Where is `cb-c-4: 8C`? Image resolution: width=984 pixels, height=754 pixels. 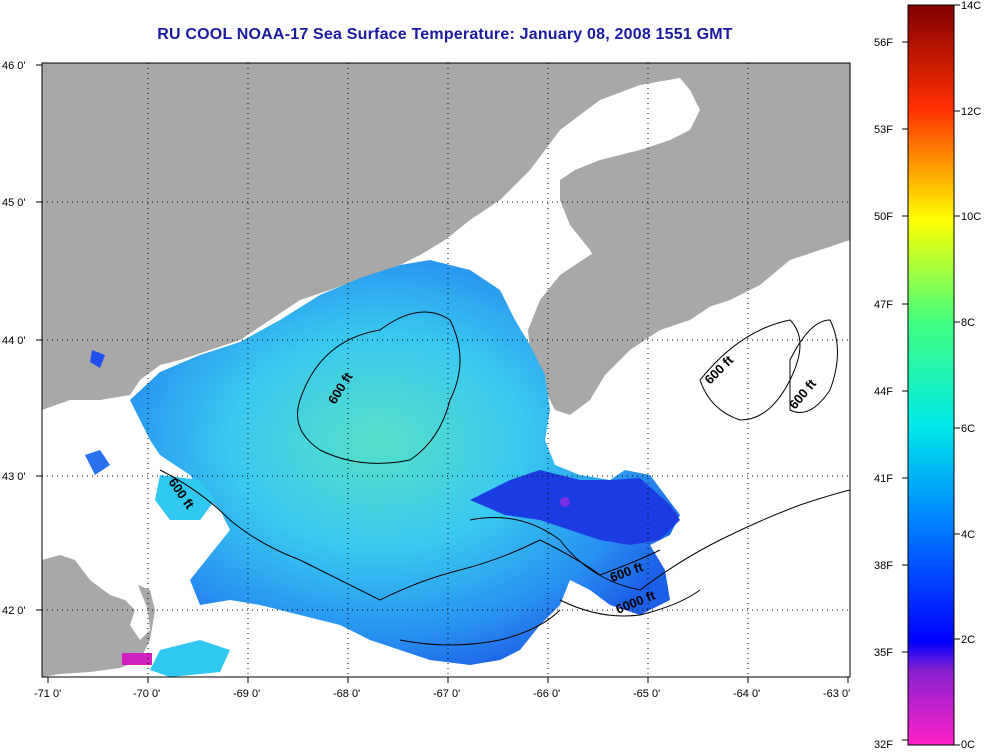
cb-c-4: 8C is located at coordinates (968, 323).